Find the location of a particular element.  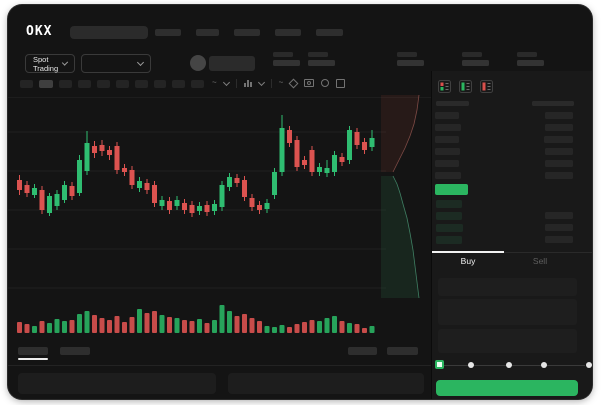

buy-tab-underline is located at coordinates (468, 252).